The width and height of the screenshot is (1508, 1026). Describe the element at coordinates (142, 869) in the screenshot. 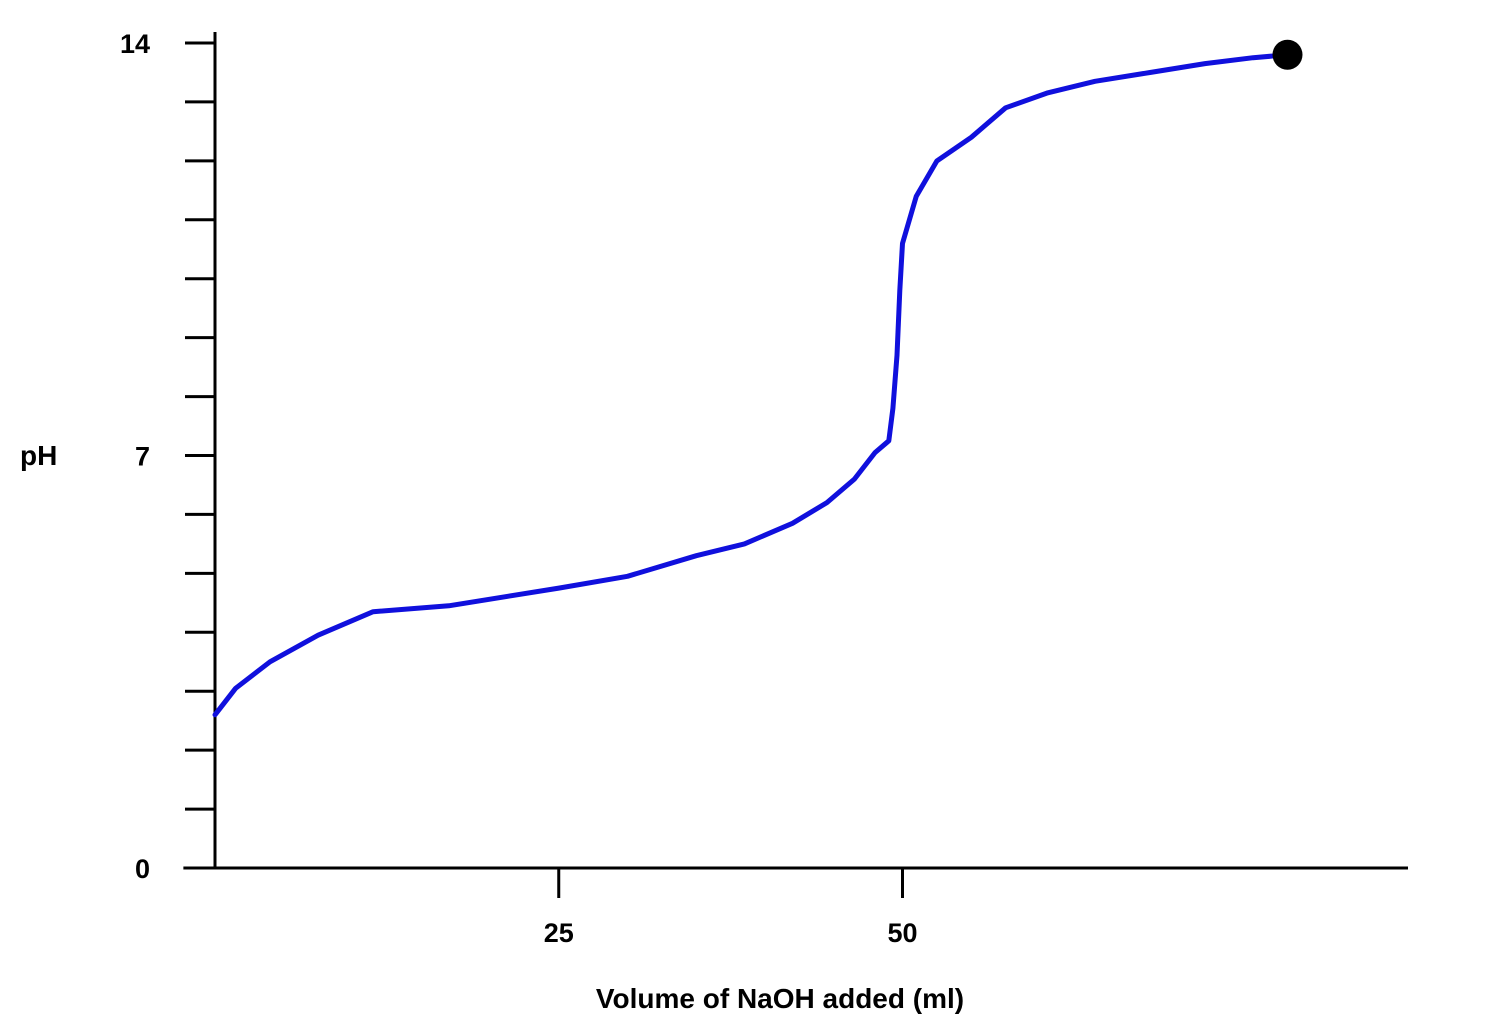

I see `y-tick-label: 0` at that location.